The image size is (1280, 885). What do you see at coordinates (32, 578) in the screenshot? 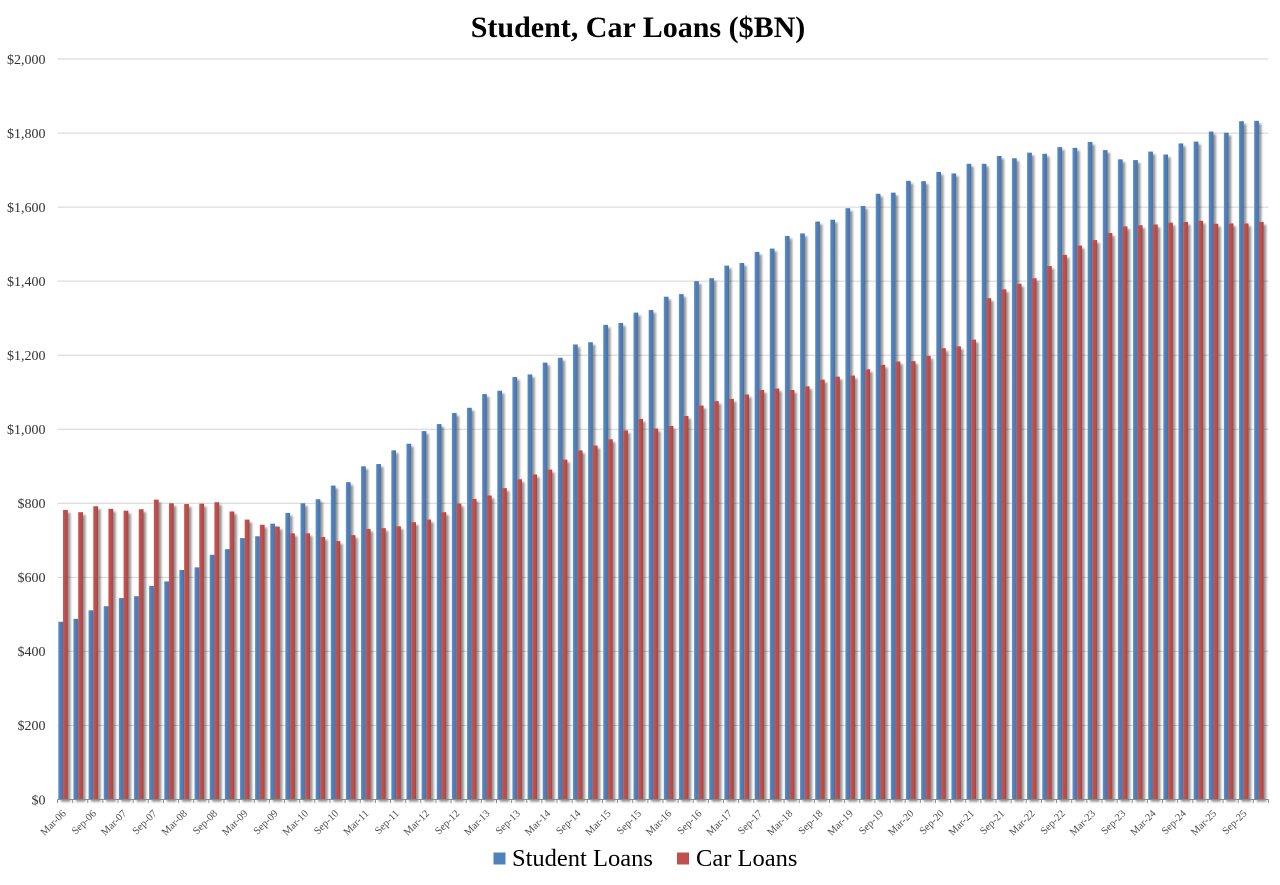
I see `svg-text: $600` at bounding box center [32, 578].